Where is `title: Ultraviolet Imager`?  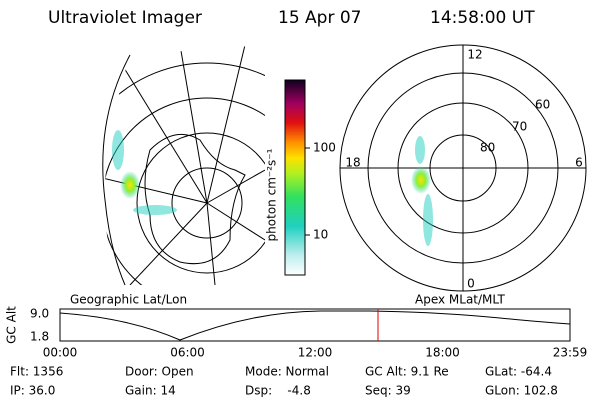
title: Ultraviolet Imager is located at coordinates (125, 18).